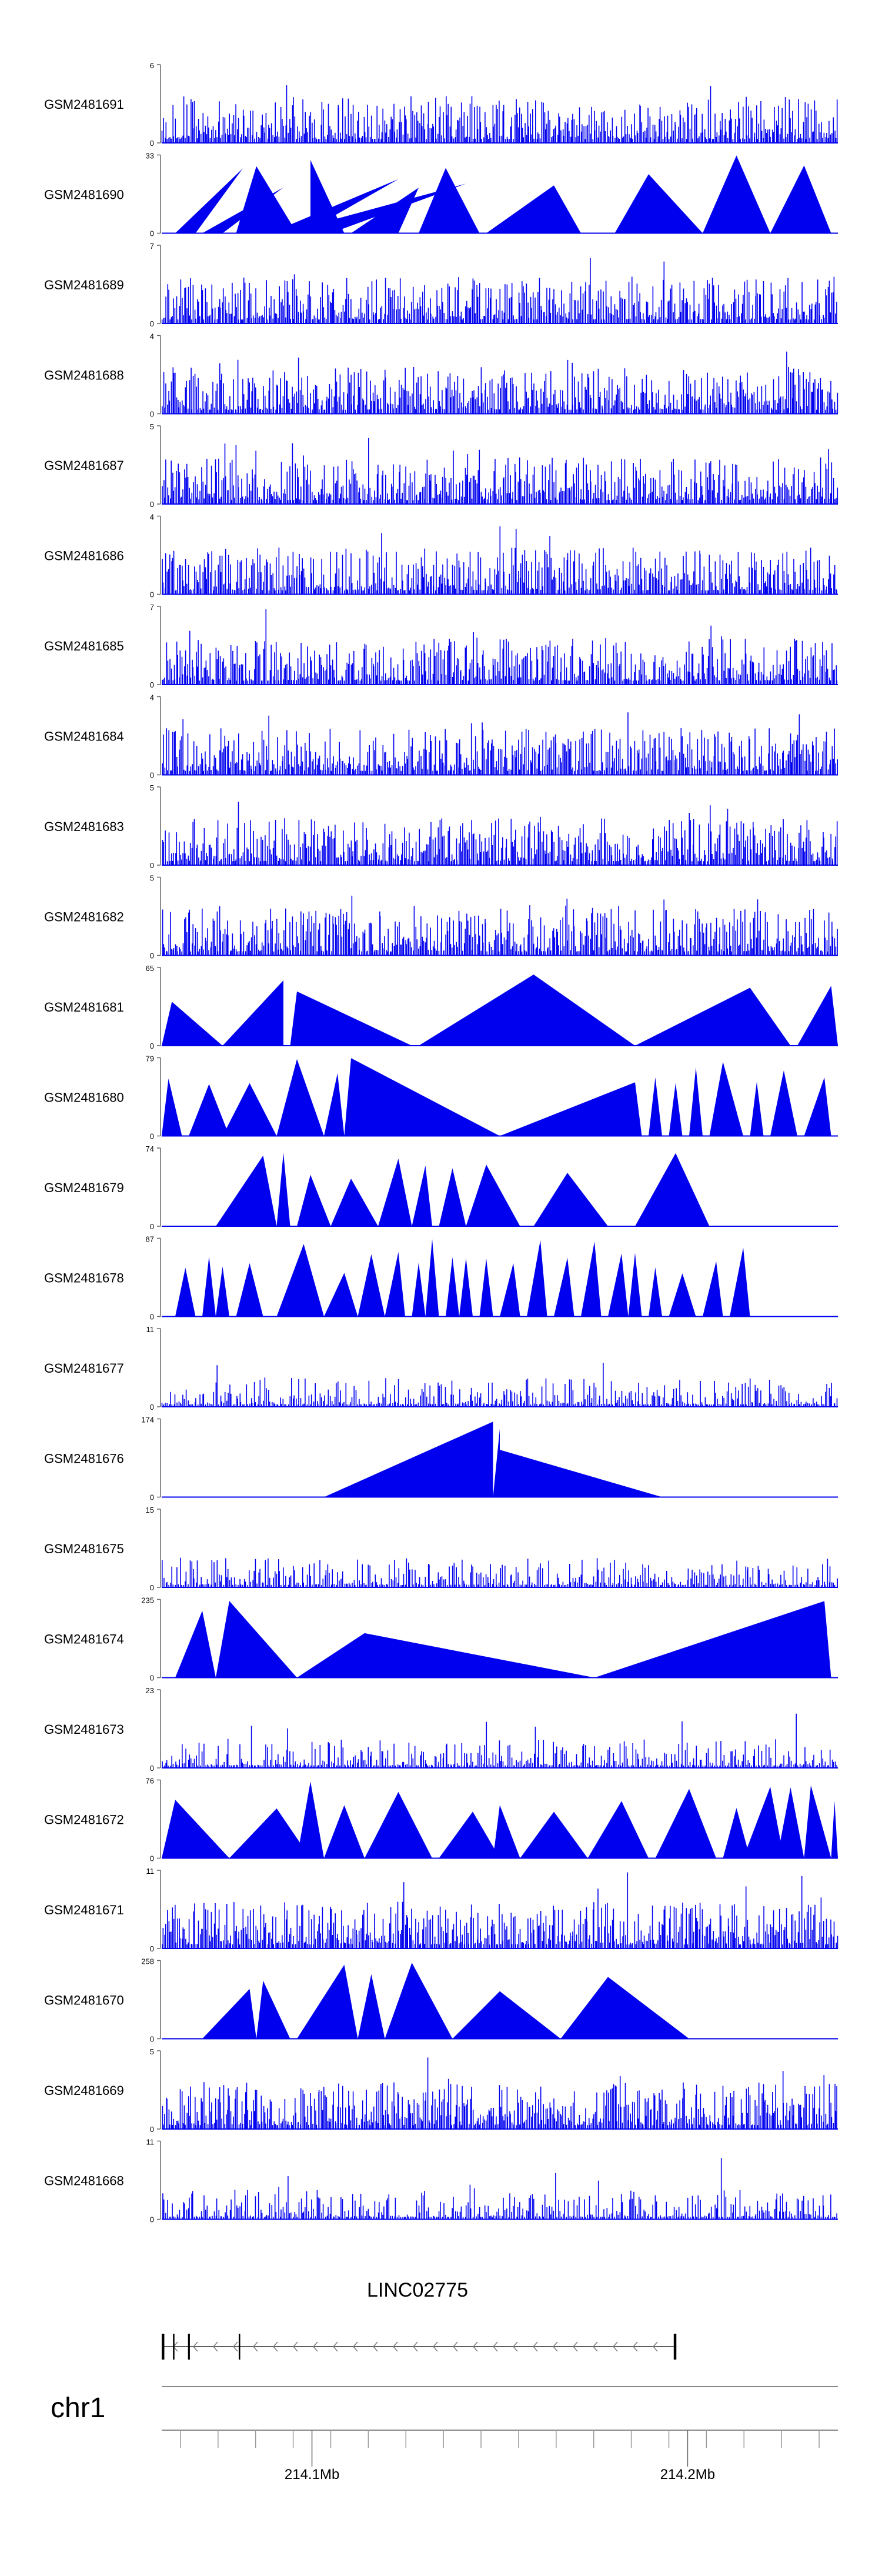 The height and width of the screenshot is (2576, 882). What do you see at coordinates (84, 1007) in the screenshot?
I see `track-label: GSM2481681` at bounding box center [84, 1007].